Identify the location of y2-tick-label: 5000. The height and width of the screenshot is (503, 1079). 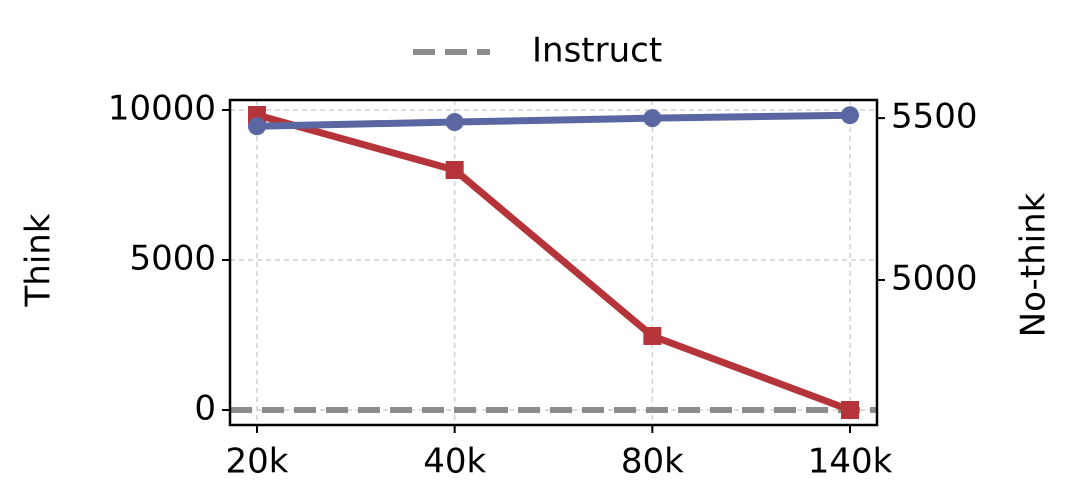
(934, 278).